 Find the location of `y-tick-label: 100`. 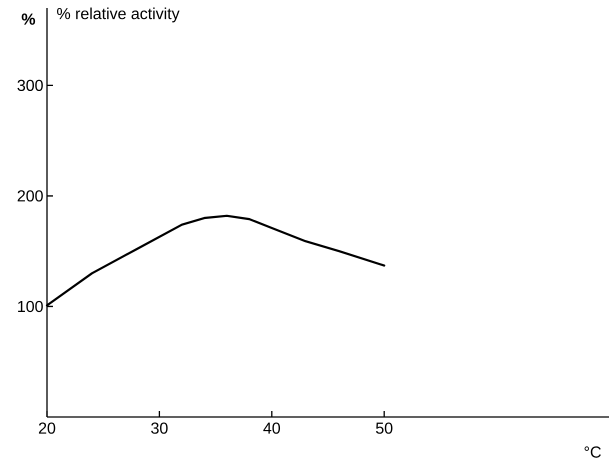

y-tick-label: 100 is located at coordinates (30, 306).